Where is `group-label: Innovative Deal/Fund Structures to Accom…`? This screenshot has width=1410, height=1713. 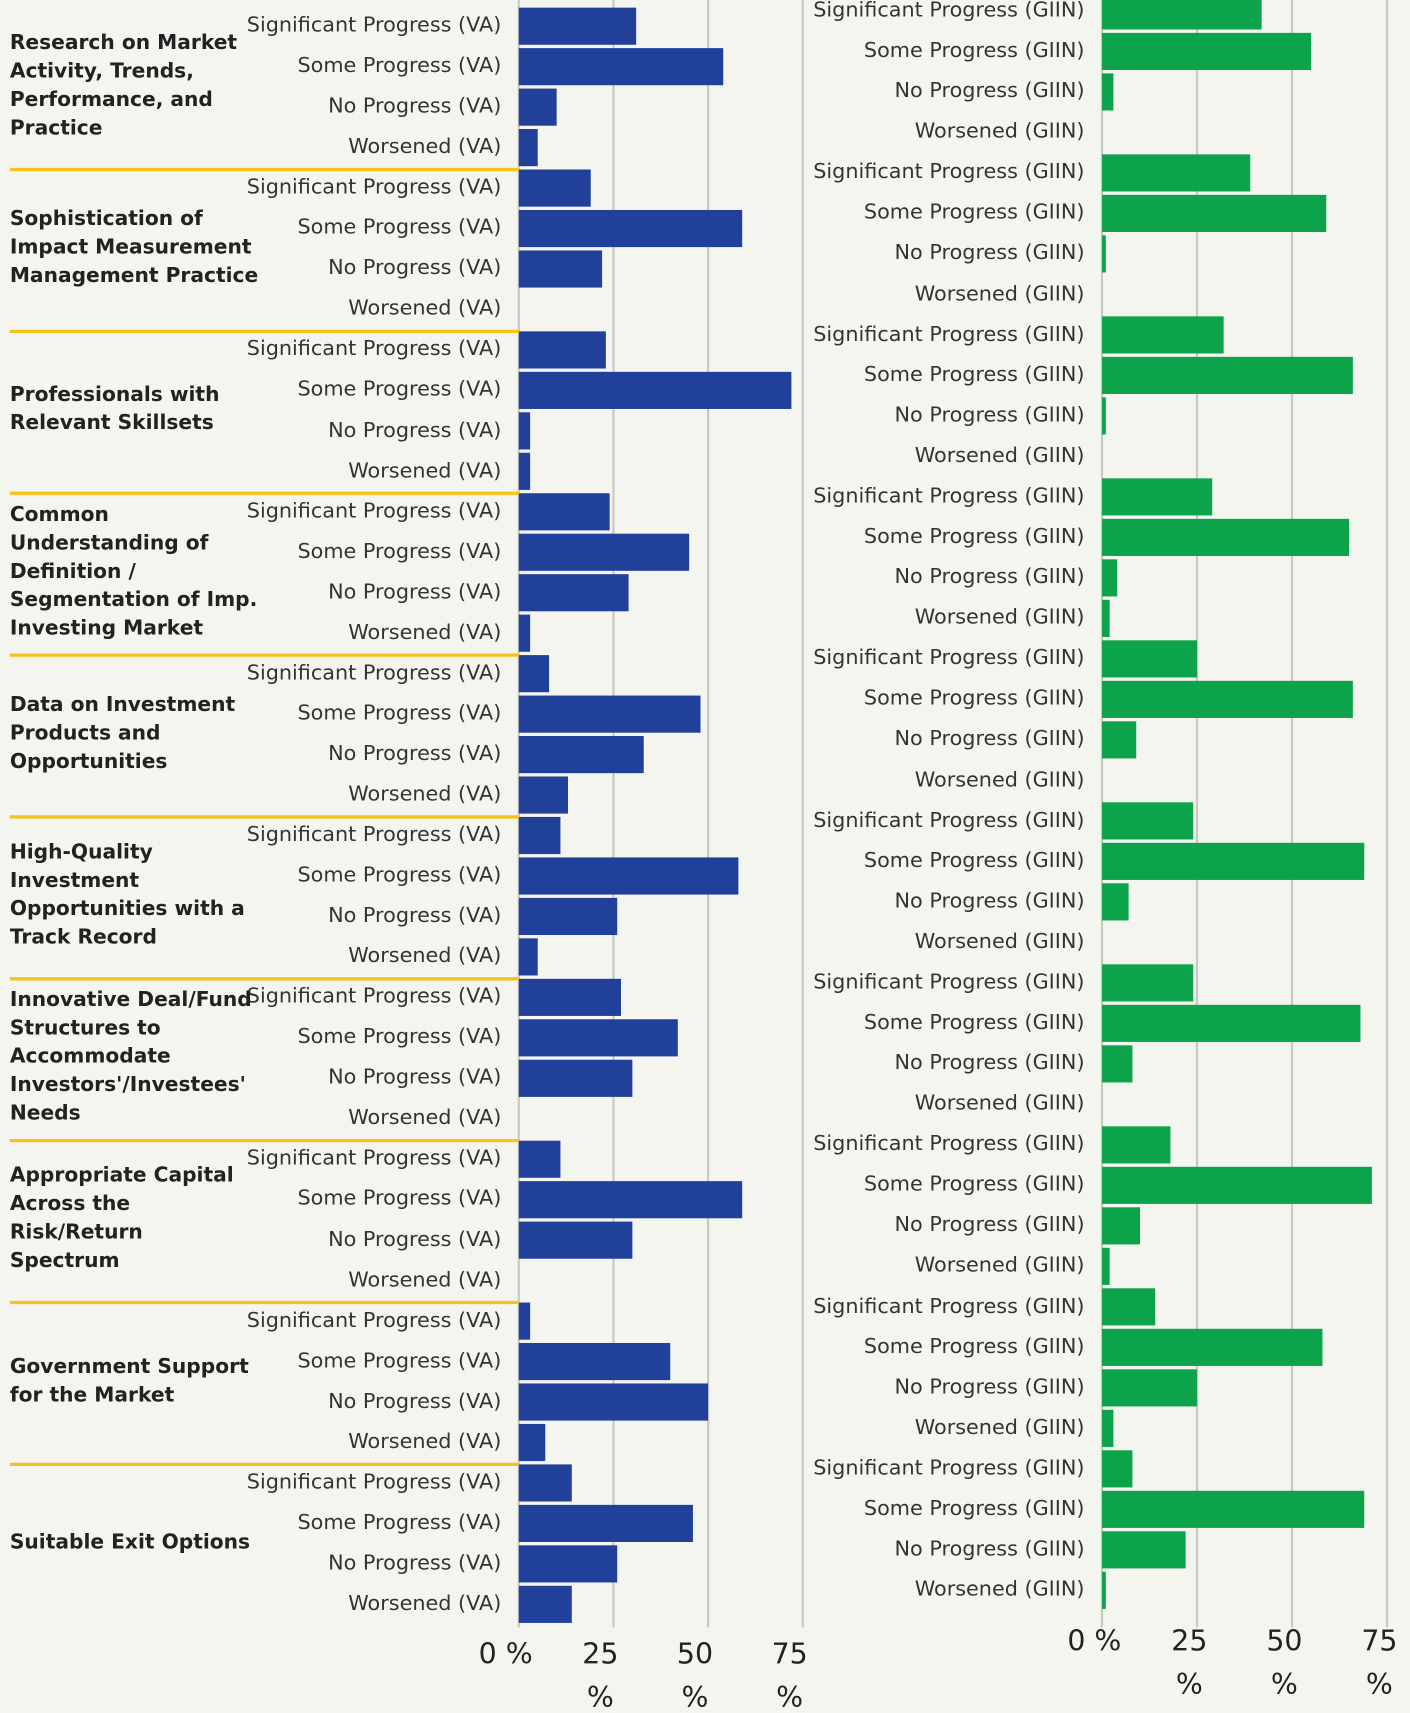 group-label: Innovative Deal/Fund Structures to Accom… is located at coordinates (130, 1057).